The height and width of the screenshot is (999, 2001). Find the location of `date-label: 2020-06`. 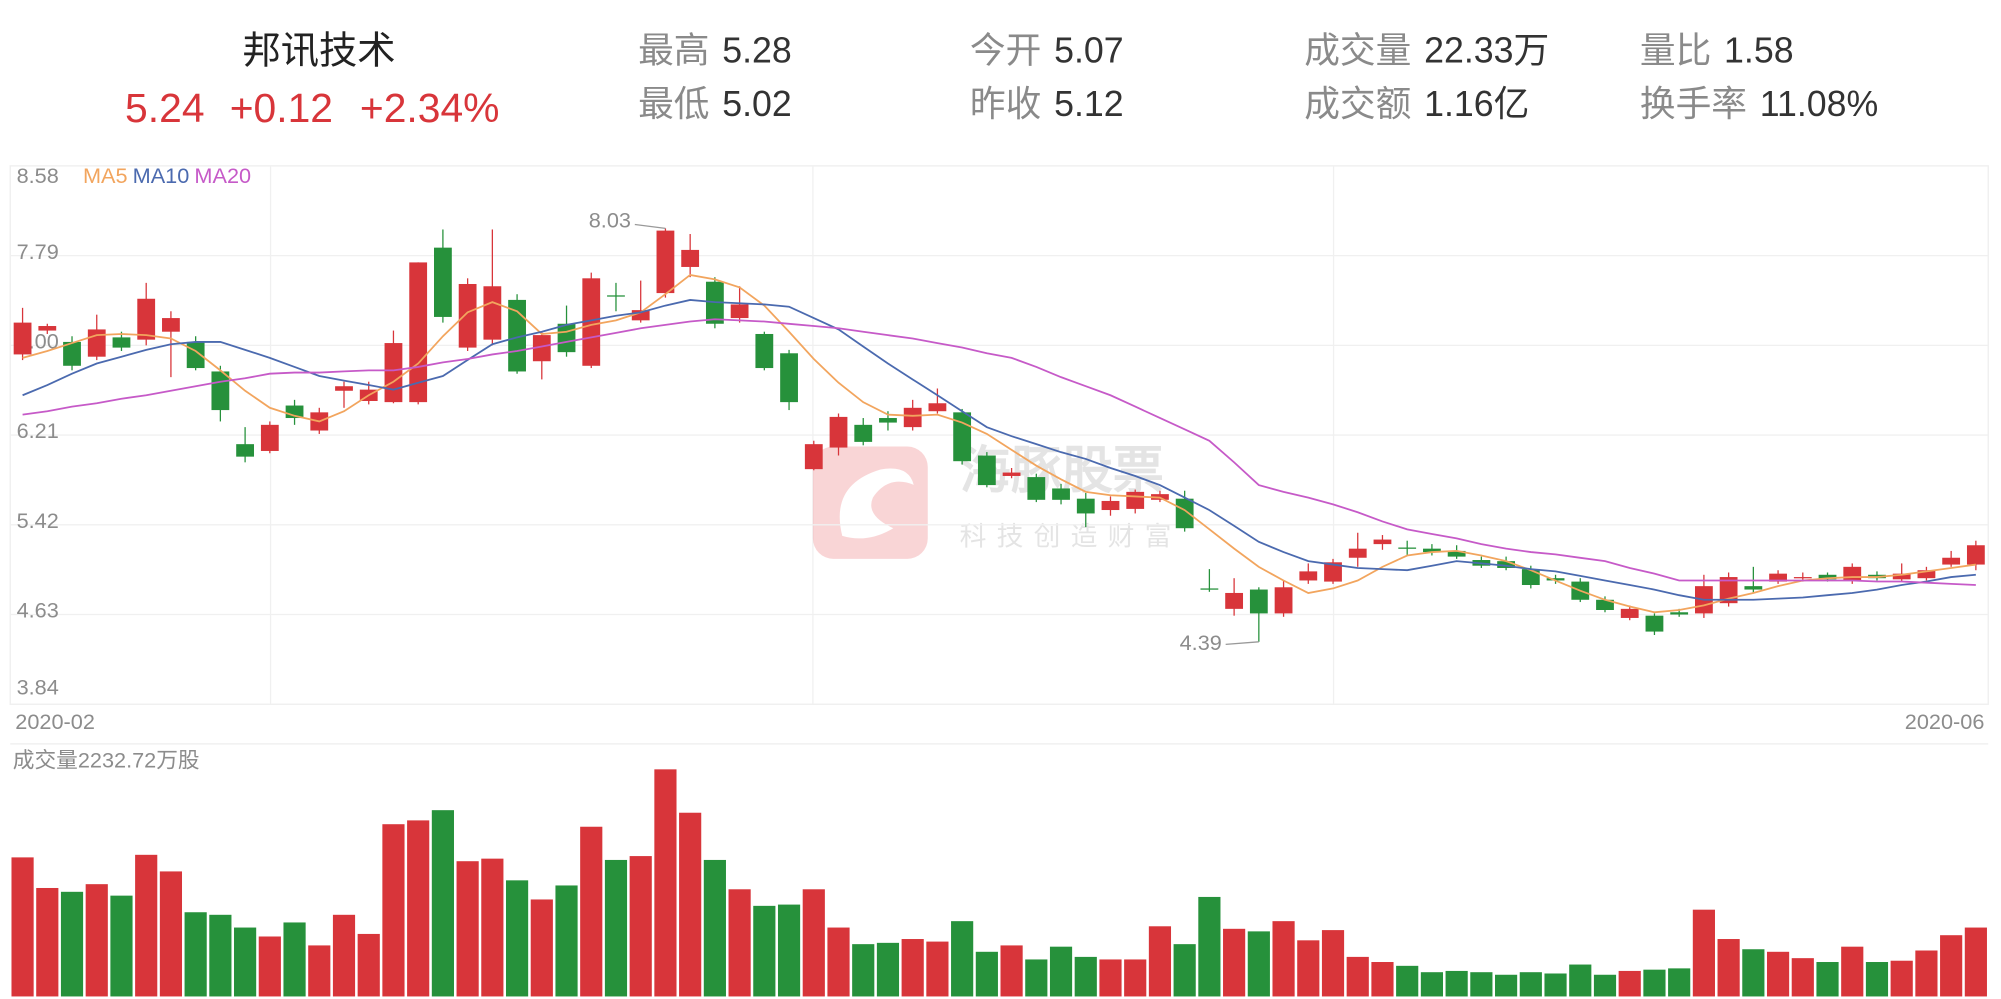

date-label: 2020-06 is located at coordinates (1945, 721).